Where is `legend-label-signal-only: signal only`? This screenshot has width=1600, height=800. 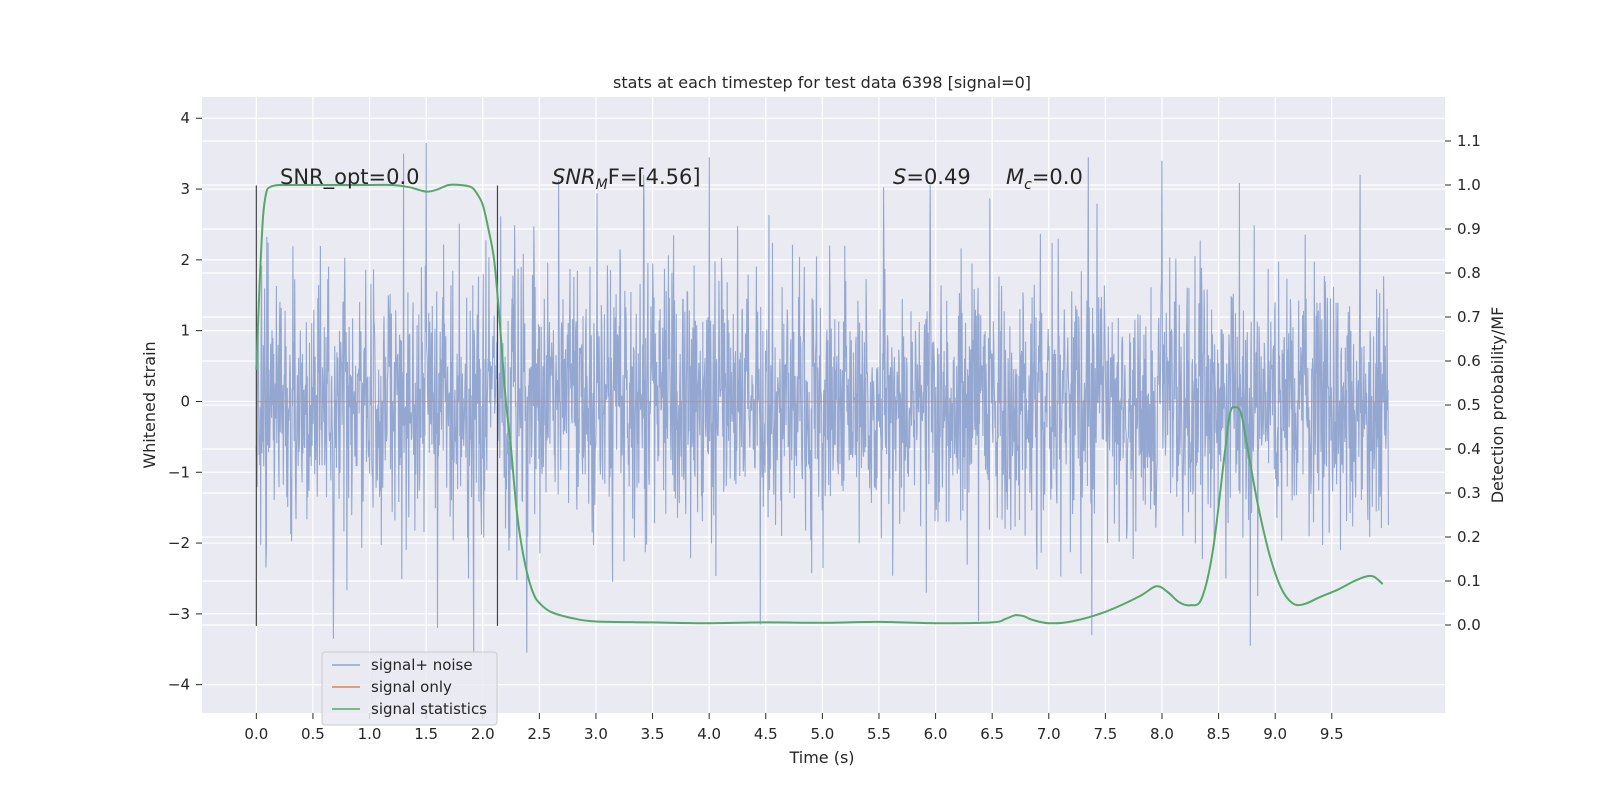
legend-label-signal-only: signal only is located at coordinates (411, 687).